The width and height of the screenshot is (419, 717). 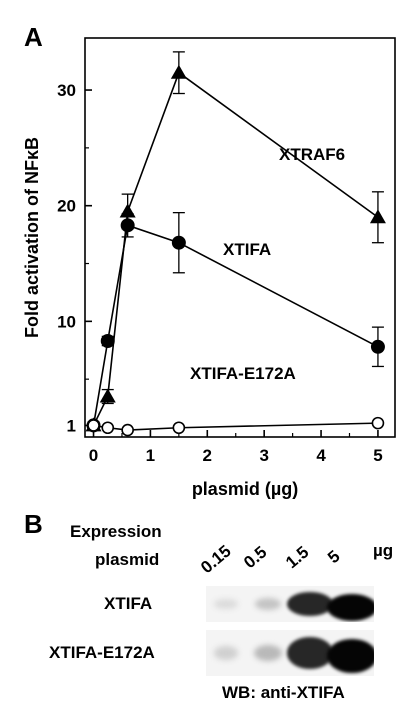 What do you see at coordinates (283, 692) in the screenshot?
I see `blot-footer: WB: anti-XTIFA` at bounding box center [283, 692].